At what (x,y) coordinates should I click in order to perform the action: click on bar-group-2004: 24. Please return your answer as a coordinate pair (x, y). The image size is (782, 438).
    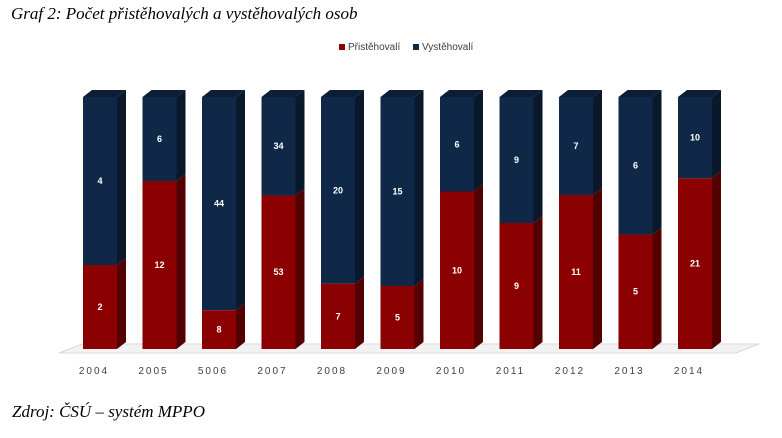
    Looking at the image, I should click on (104, 219).